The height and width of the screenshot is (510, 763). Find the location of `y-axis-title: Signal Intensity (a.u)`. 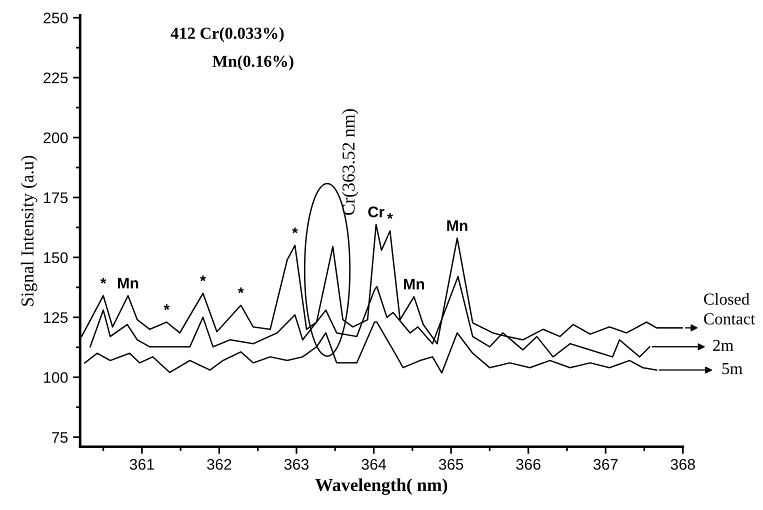

y-axis-title: Signal Intensity (a.u) is located at coordinates (29, 231).